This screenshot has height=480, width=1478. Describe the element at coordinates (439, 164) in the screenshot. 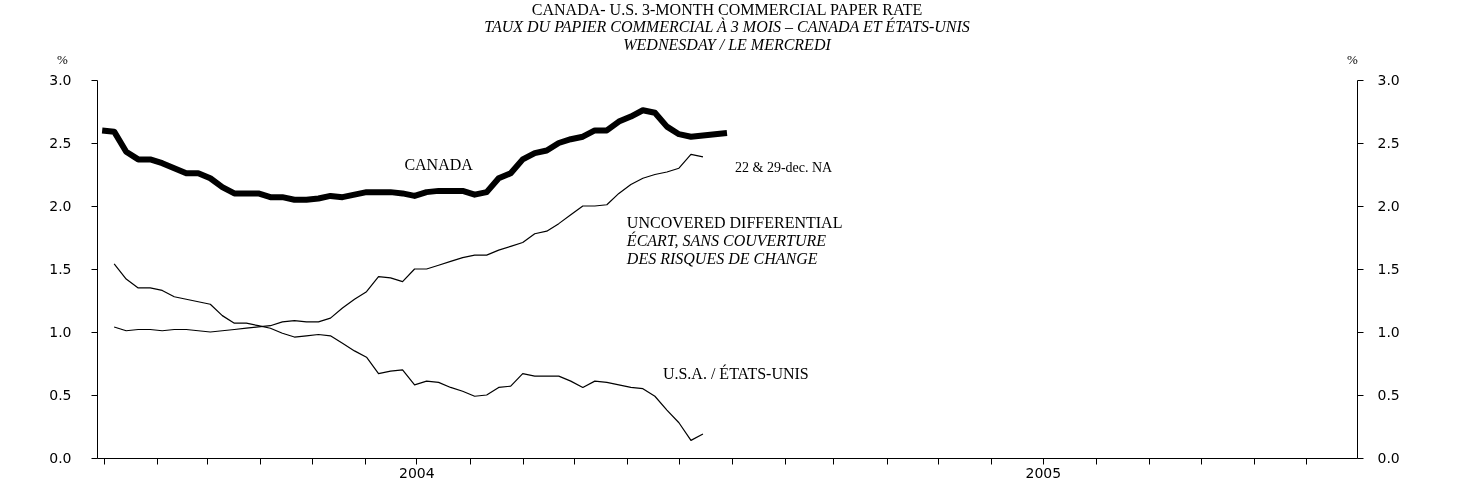

I see `series-label: CANADA` at that location.